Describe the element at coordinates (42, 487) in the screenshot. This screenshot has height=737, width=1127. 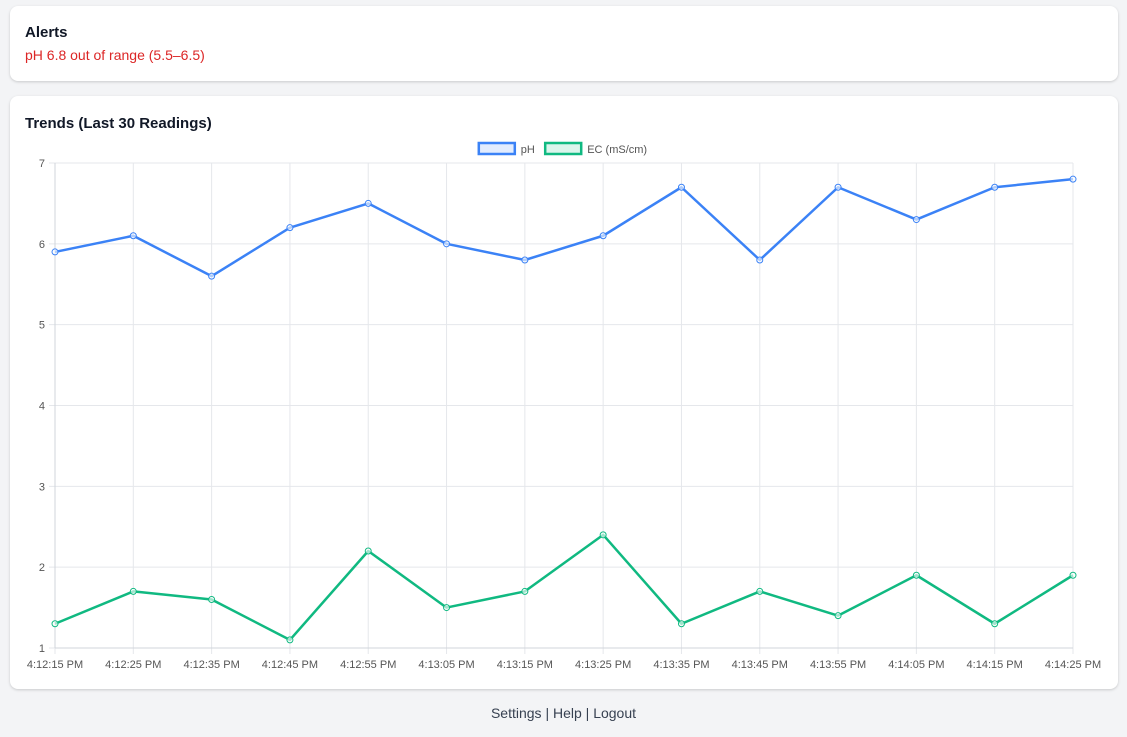
I see `y-tick-label: 3` at that location.